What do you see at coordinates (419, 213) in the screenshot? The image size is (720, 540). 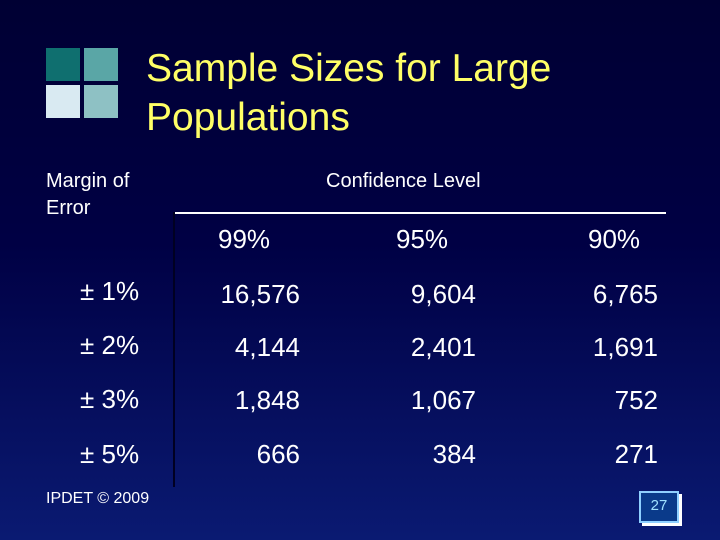 I see `table-header-rule` at bounding box center [419, 213].